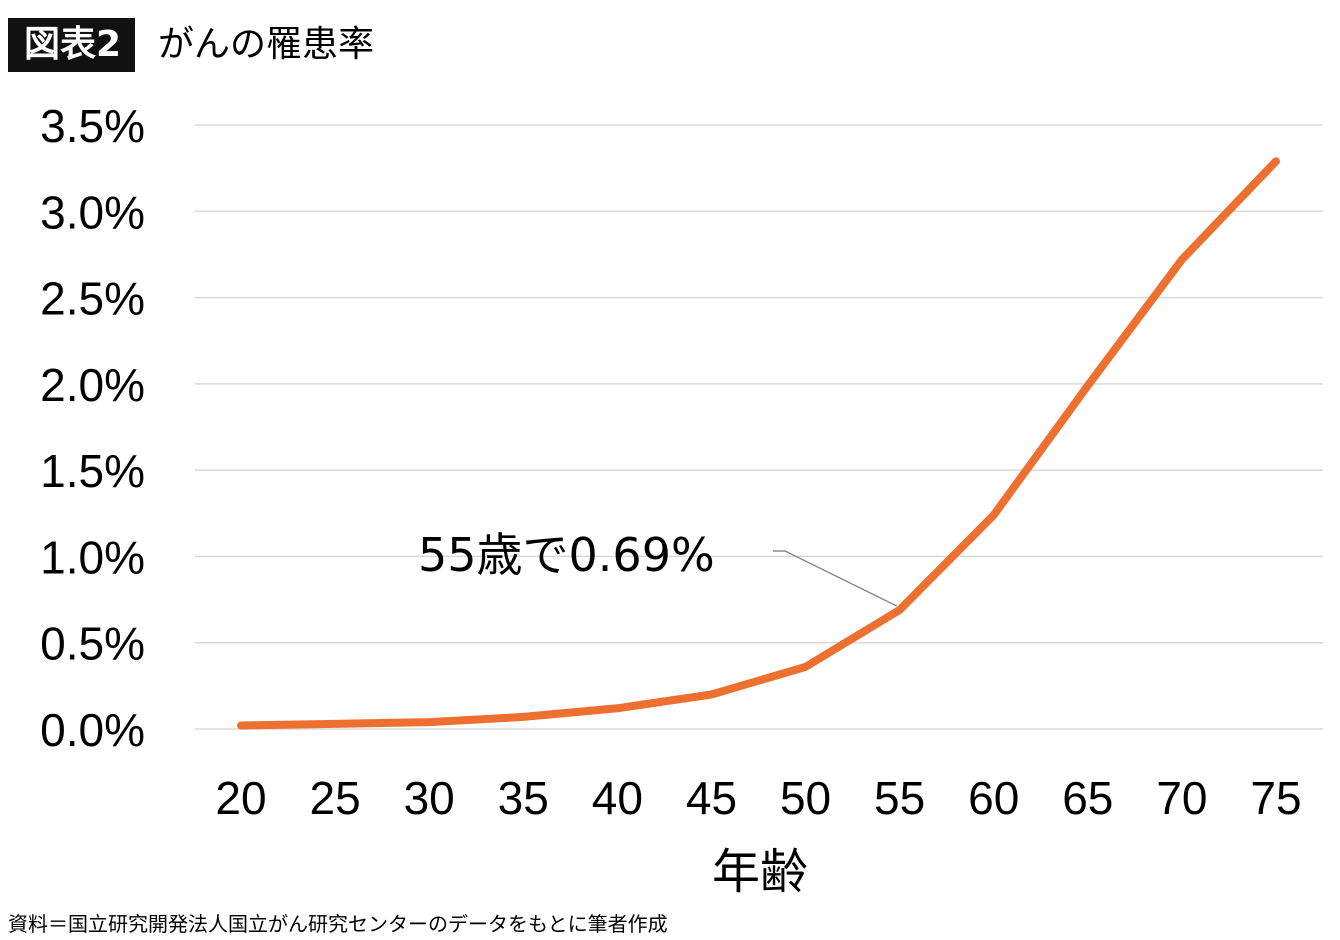  I want to click on x-tick-label: 60, so click(993, 798).